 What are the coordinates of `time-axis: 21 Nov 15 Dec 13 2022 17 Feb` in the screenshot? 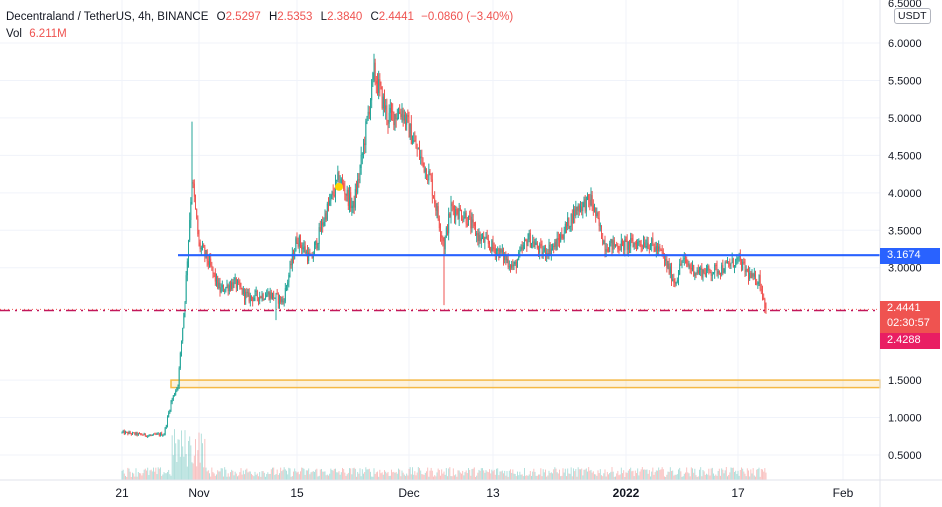 It's located at (484, 493).